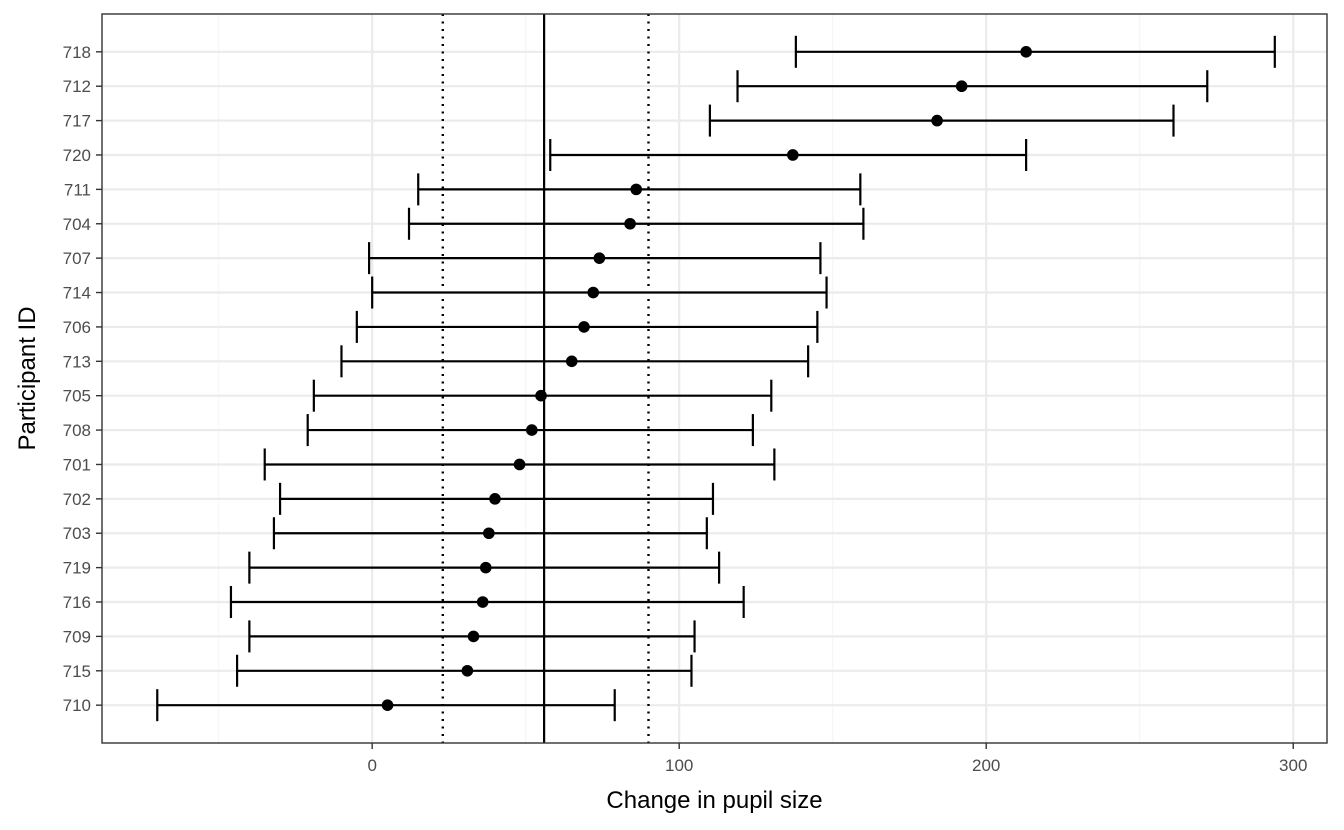 The width and height of the screenshot is (1344, 830). What do you see at coordinates (837, 759) in the screenshot?
I see `x-axis: 0 100 200 300` at bounding box center [837, 759].